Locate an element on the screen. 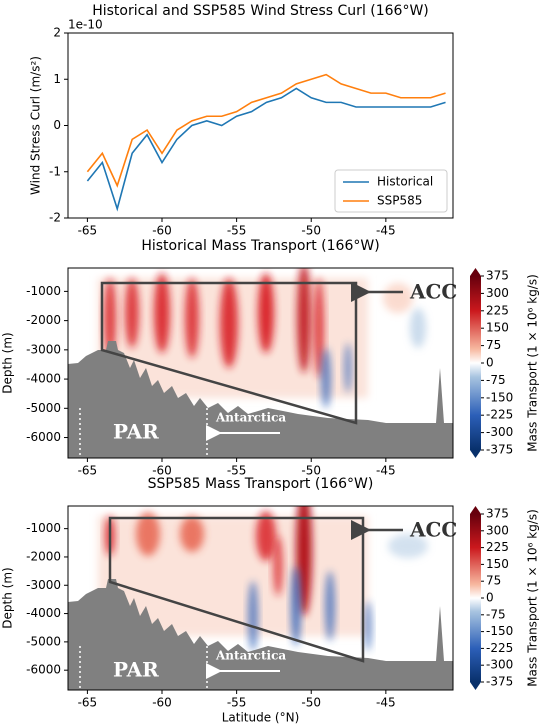 The width and height of the screenshot is (540, 726). y-tick-label: -2 is located at coordinates (55, 218).